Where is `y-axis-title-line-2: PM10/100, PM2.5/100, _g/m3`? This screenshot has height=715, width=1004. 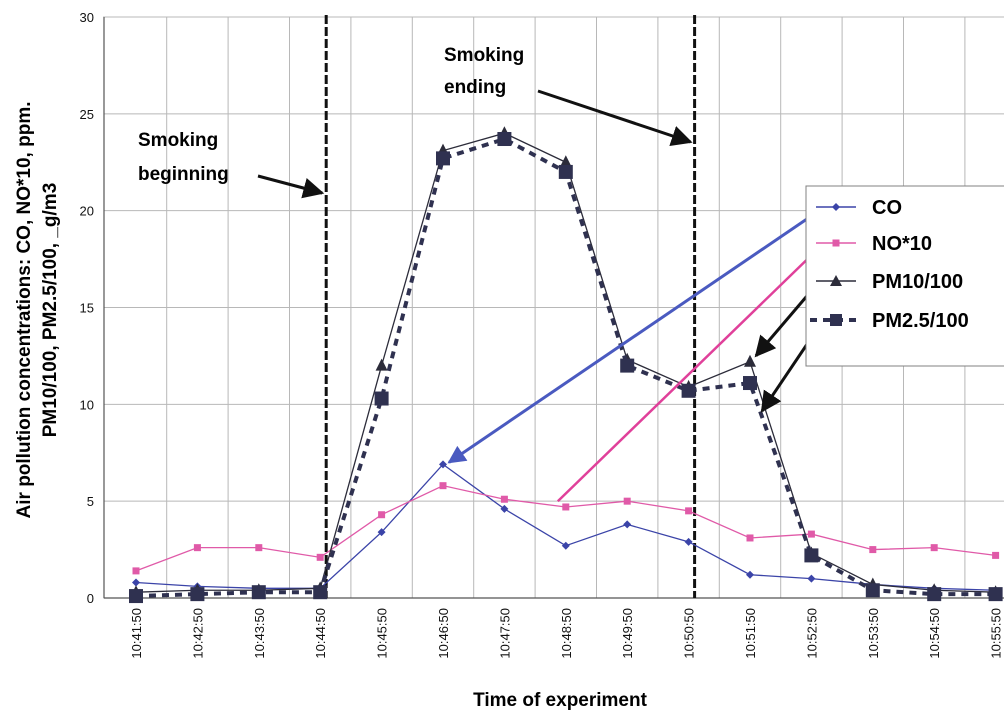
y-axis-title-line-2: PM10/100, PM2.5/100, _g/m3 is located at coordinates (50, 310).